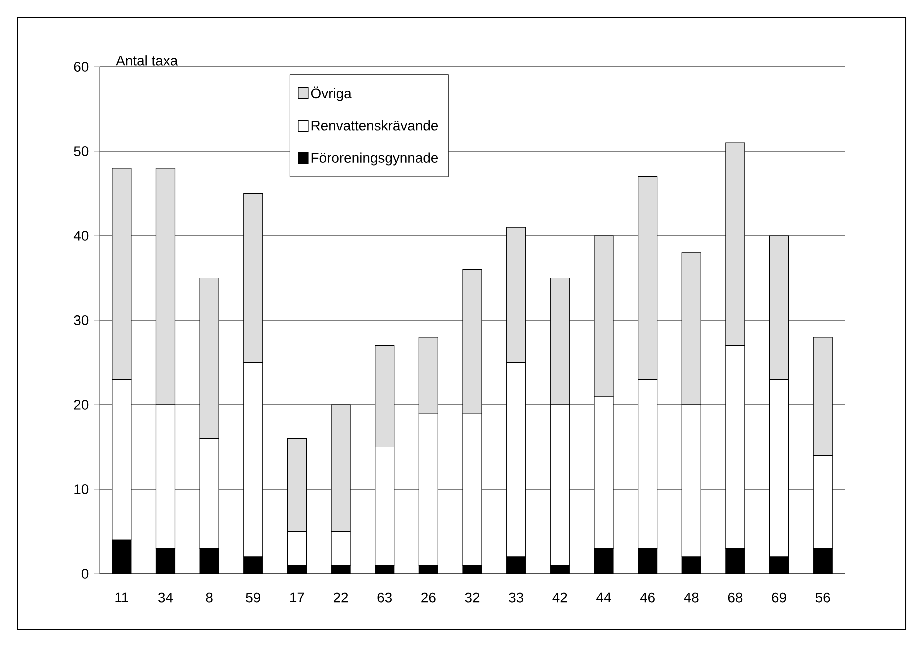 The width and height of the screenshot is (924, 648). I want to click on legend-label: Övriga, so click(331, 94).